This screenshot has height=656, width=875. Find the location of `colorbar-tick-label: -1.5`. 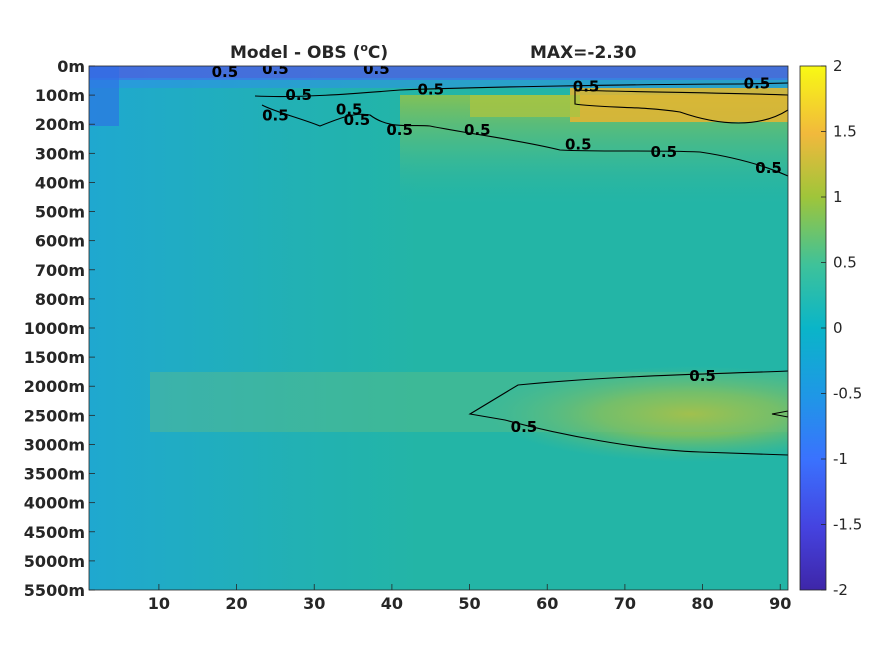

colorbar-tick-label: -1.5 is located at coordinates (847, 525).